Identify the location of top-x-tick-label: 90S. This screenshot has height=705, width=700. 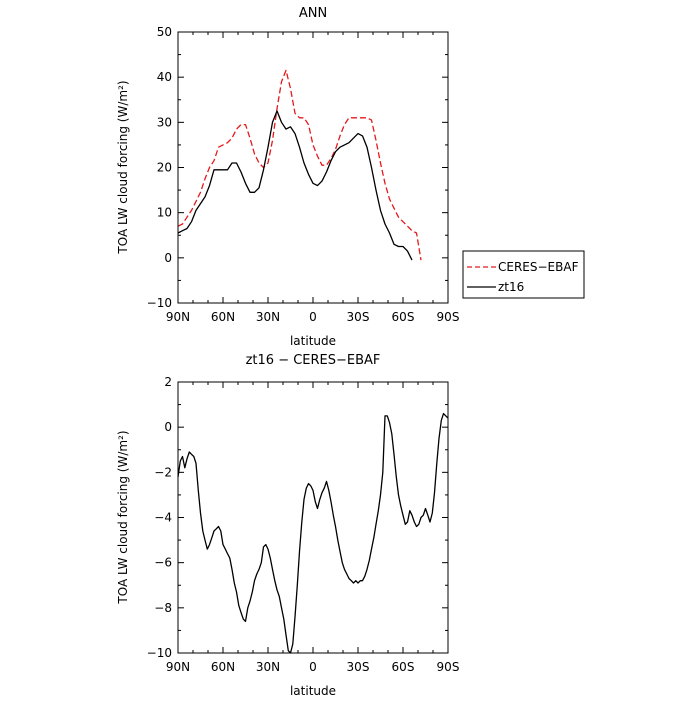
(448, 317).